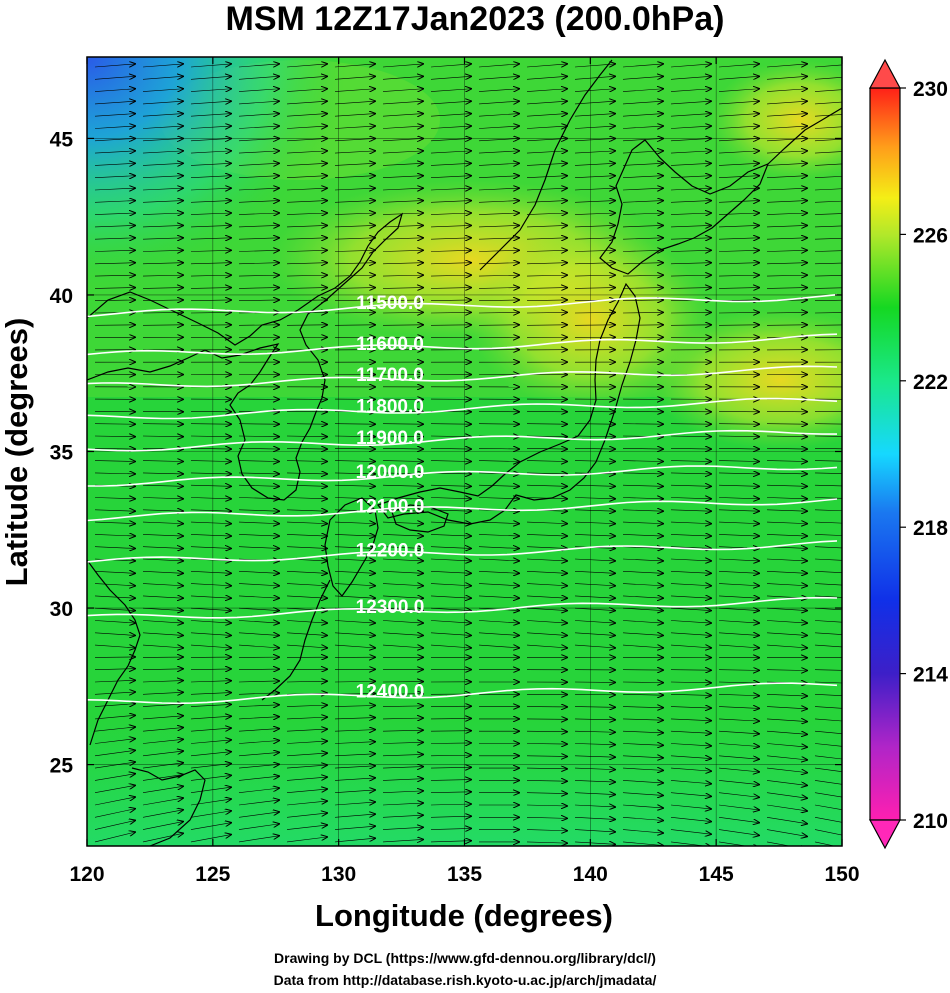  What do you see at coordinates (684, 207) in the screenshot?
I see `coast-hokkaido` at bounding box center [684, 207].